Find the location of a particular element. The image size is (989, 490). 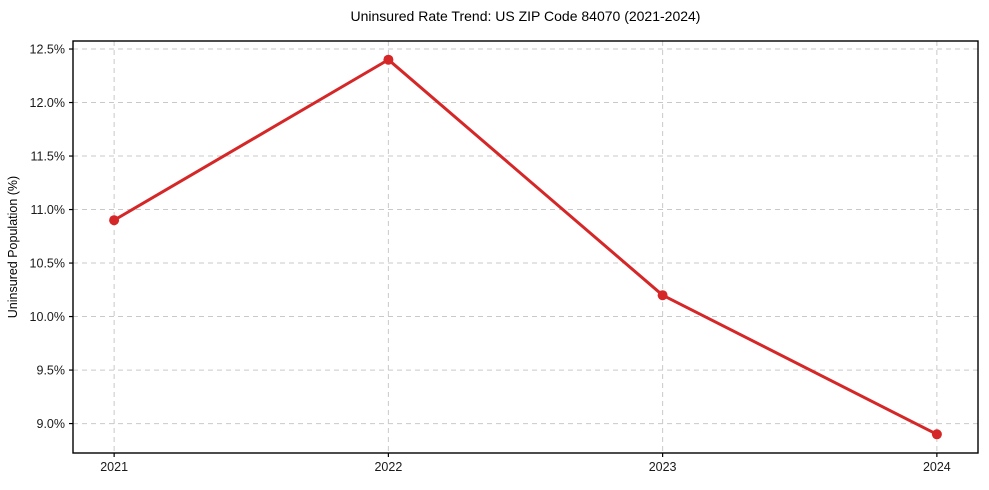

y-tick-label: 12.5% is located at coordinates (47, 49).